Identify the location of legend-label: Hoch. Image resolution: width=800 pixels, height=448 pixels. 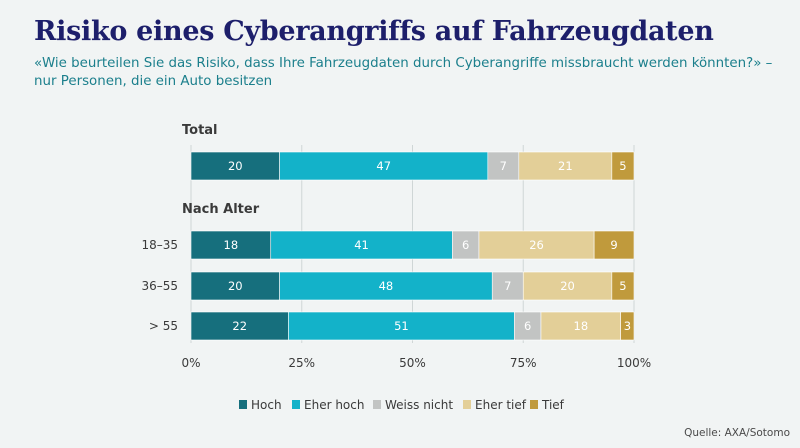
(266, 405).